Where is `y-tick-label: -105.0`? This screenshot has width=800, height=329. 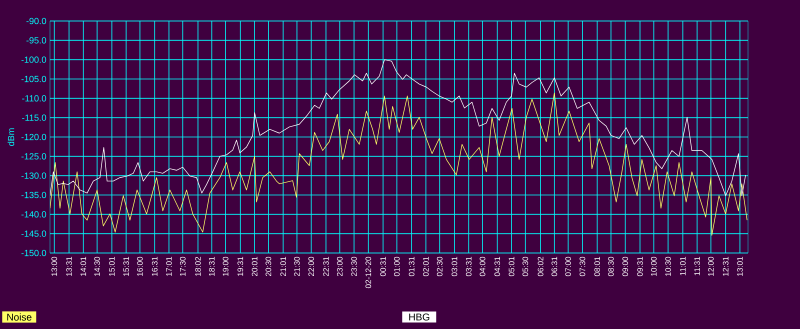
y-tick-label: -105.0 is located at coordinates (33, 79).